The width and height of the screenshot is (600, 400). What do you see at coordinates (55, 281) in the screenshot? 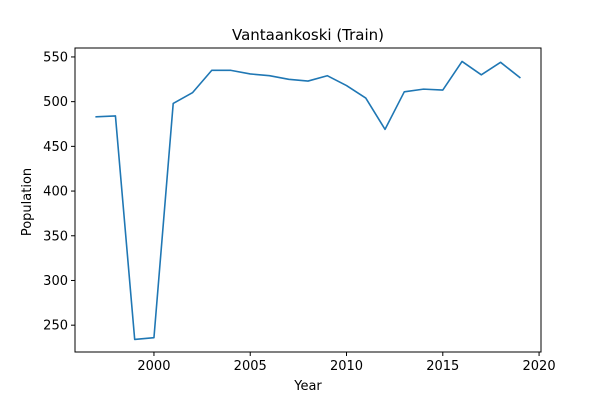
I see `y-tick-label-300: 300` at bounding box center [55, 281].